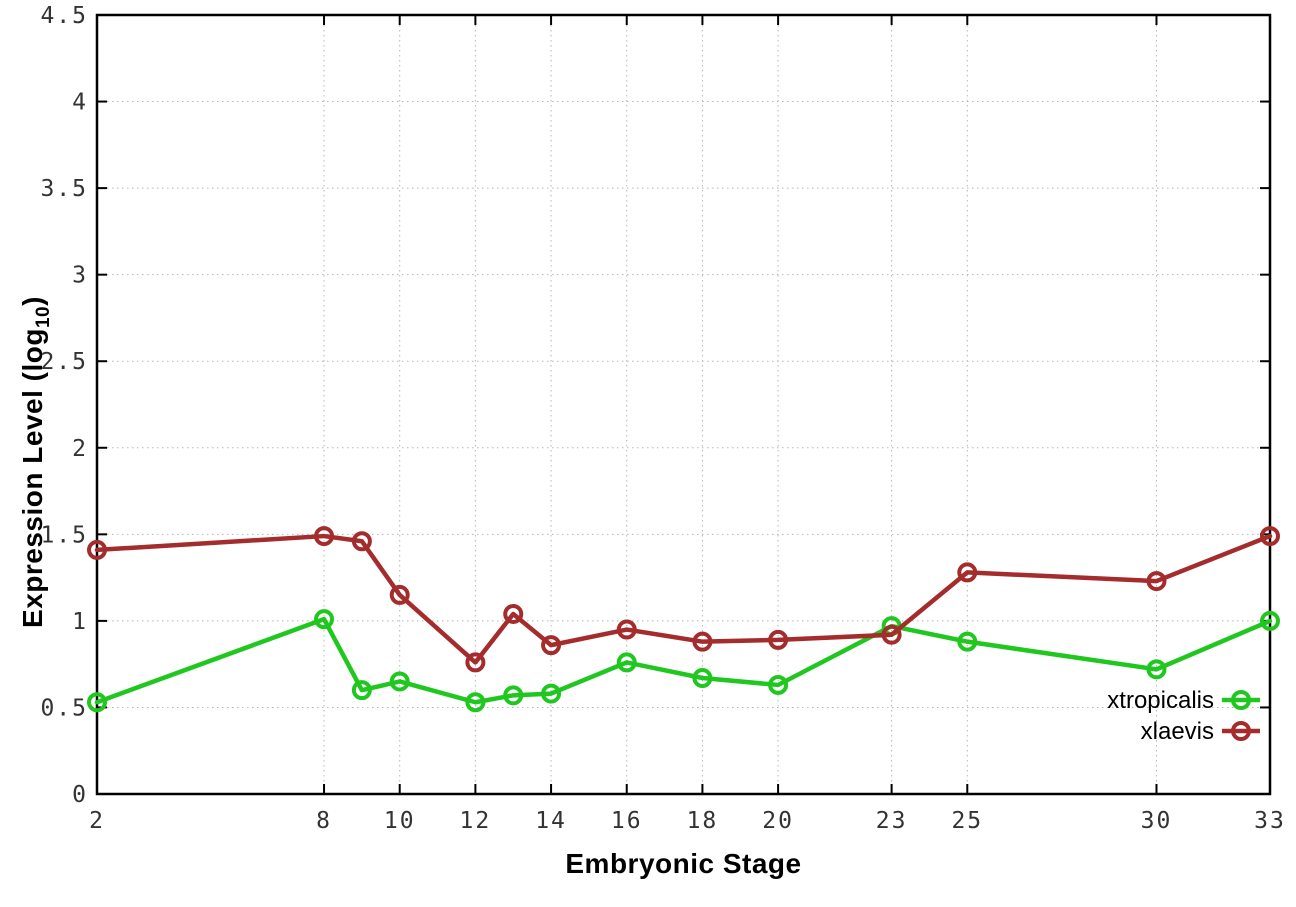  What do you see at coordinates (64, 189) in the screenshot?
I see `y-tick-label-3.5: 3.5` at bounding box center [64, 189].